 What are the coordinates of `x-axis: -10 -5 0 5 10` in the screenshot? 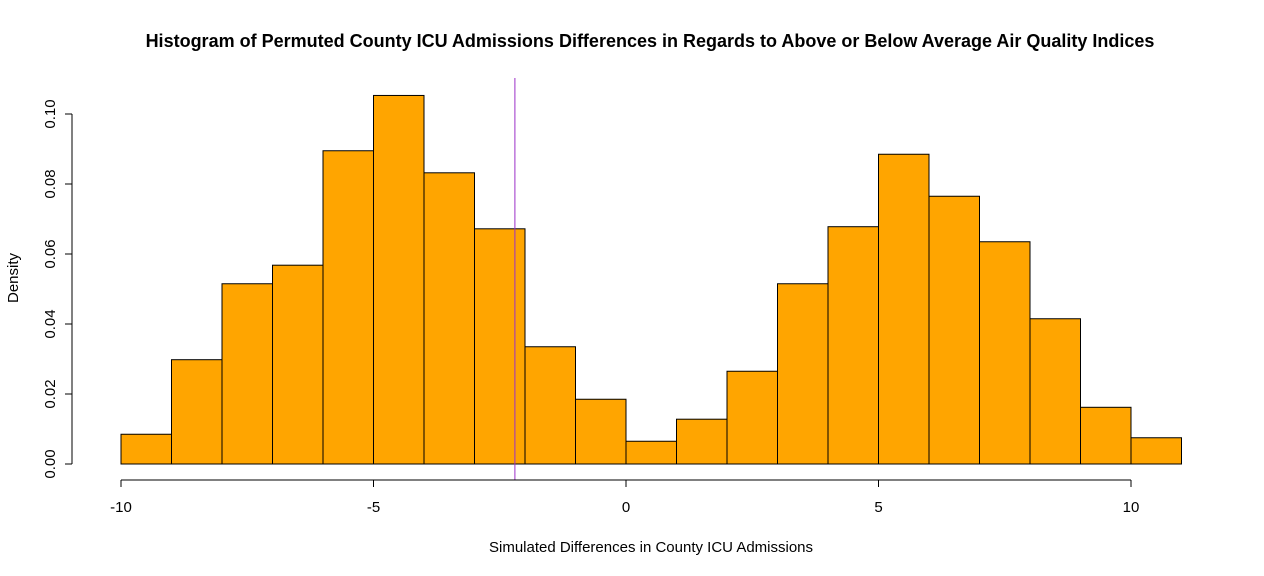 It's located at (625, 497).